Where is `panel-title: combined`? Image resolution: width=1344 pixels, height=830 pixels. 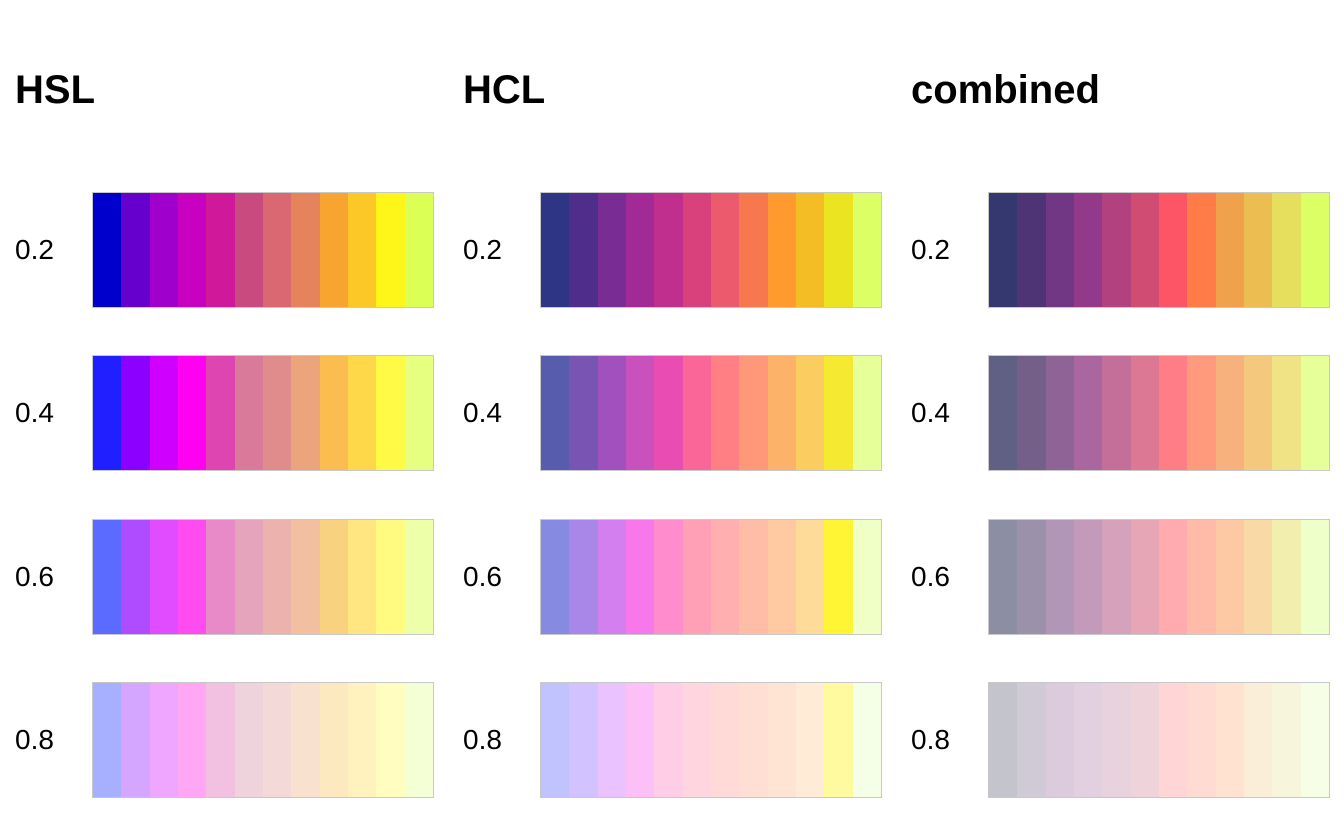 panel-title: combined is located at coordinates (1005, 90).